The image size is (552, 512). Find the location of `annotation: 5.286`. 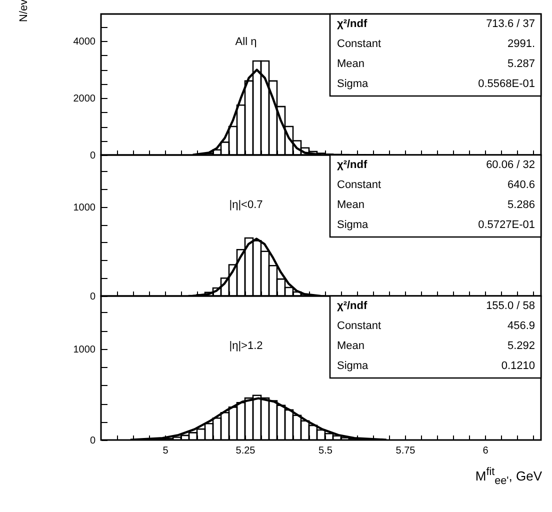

annotation: 5.286 is located at coordinates (521, 205).